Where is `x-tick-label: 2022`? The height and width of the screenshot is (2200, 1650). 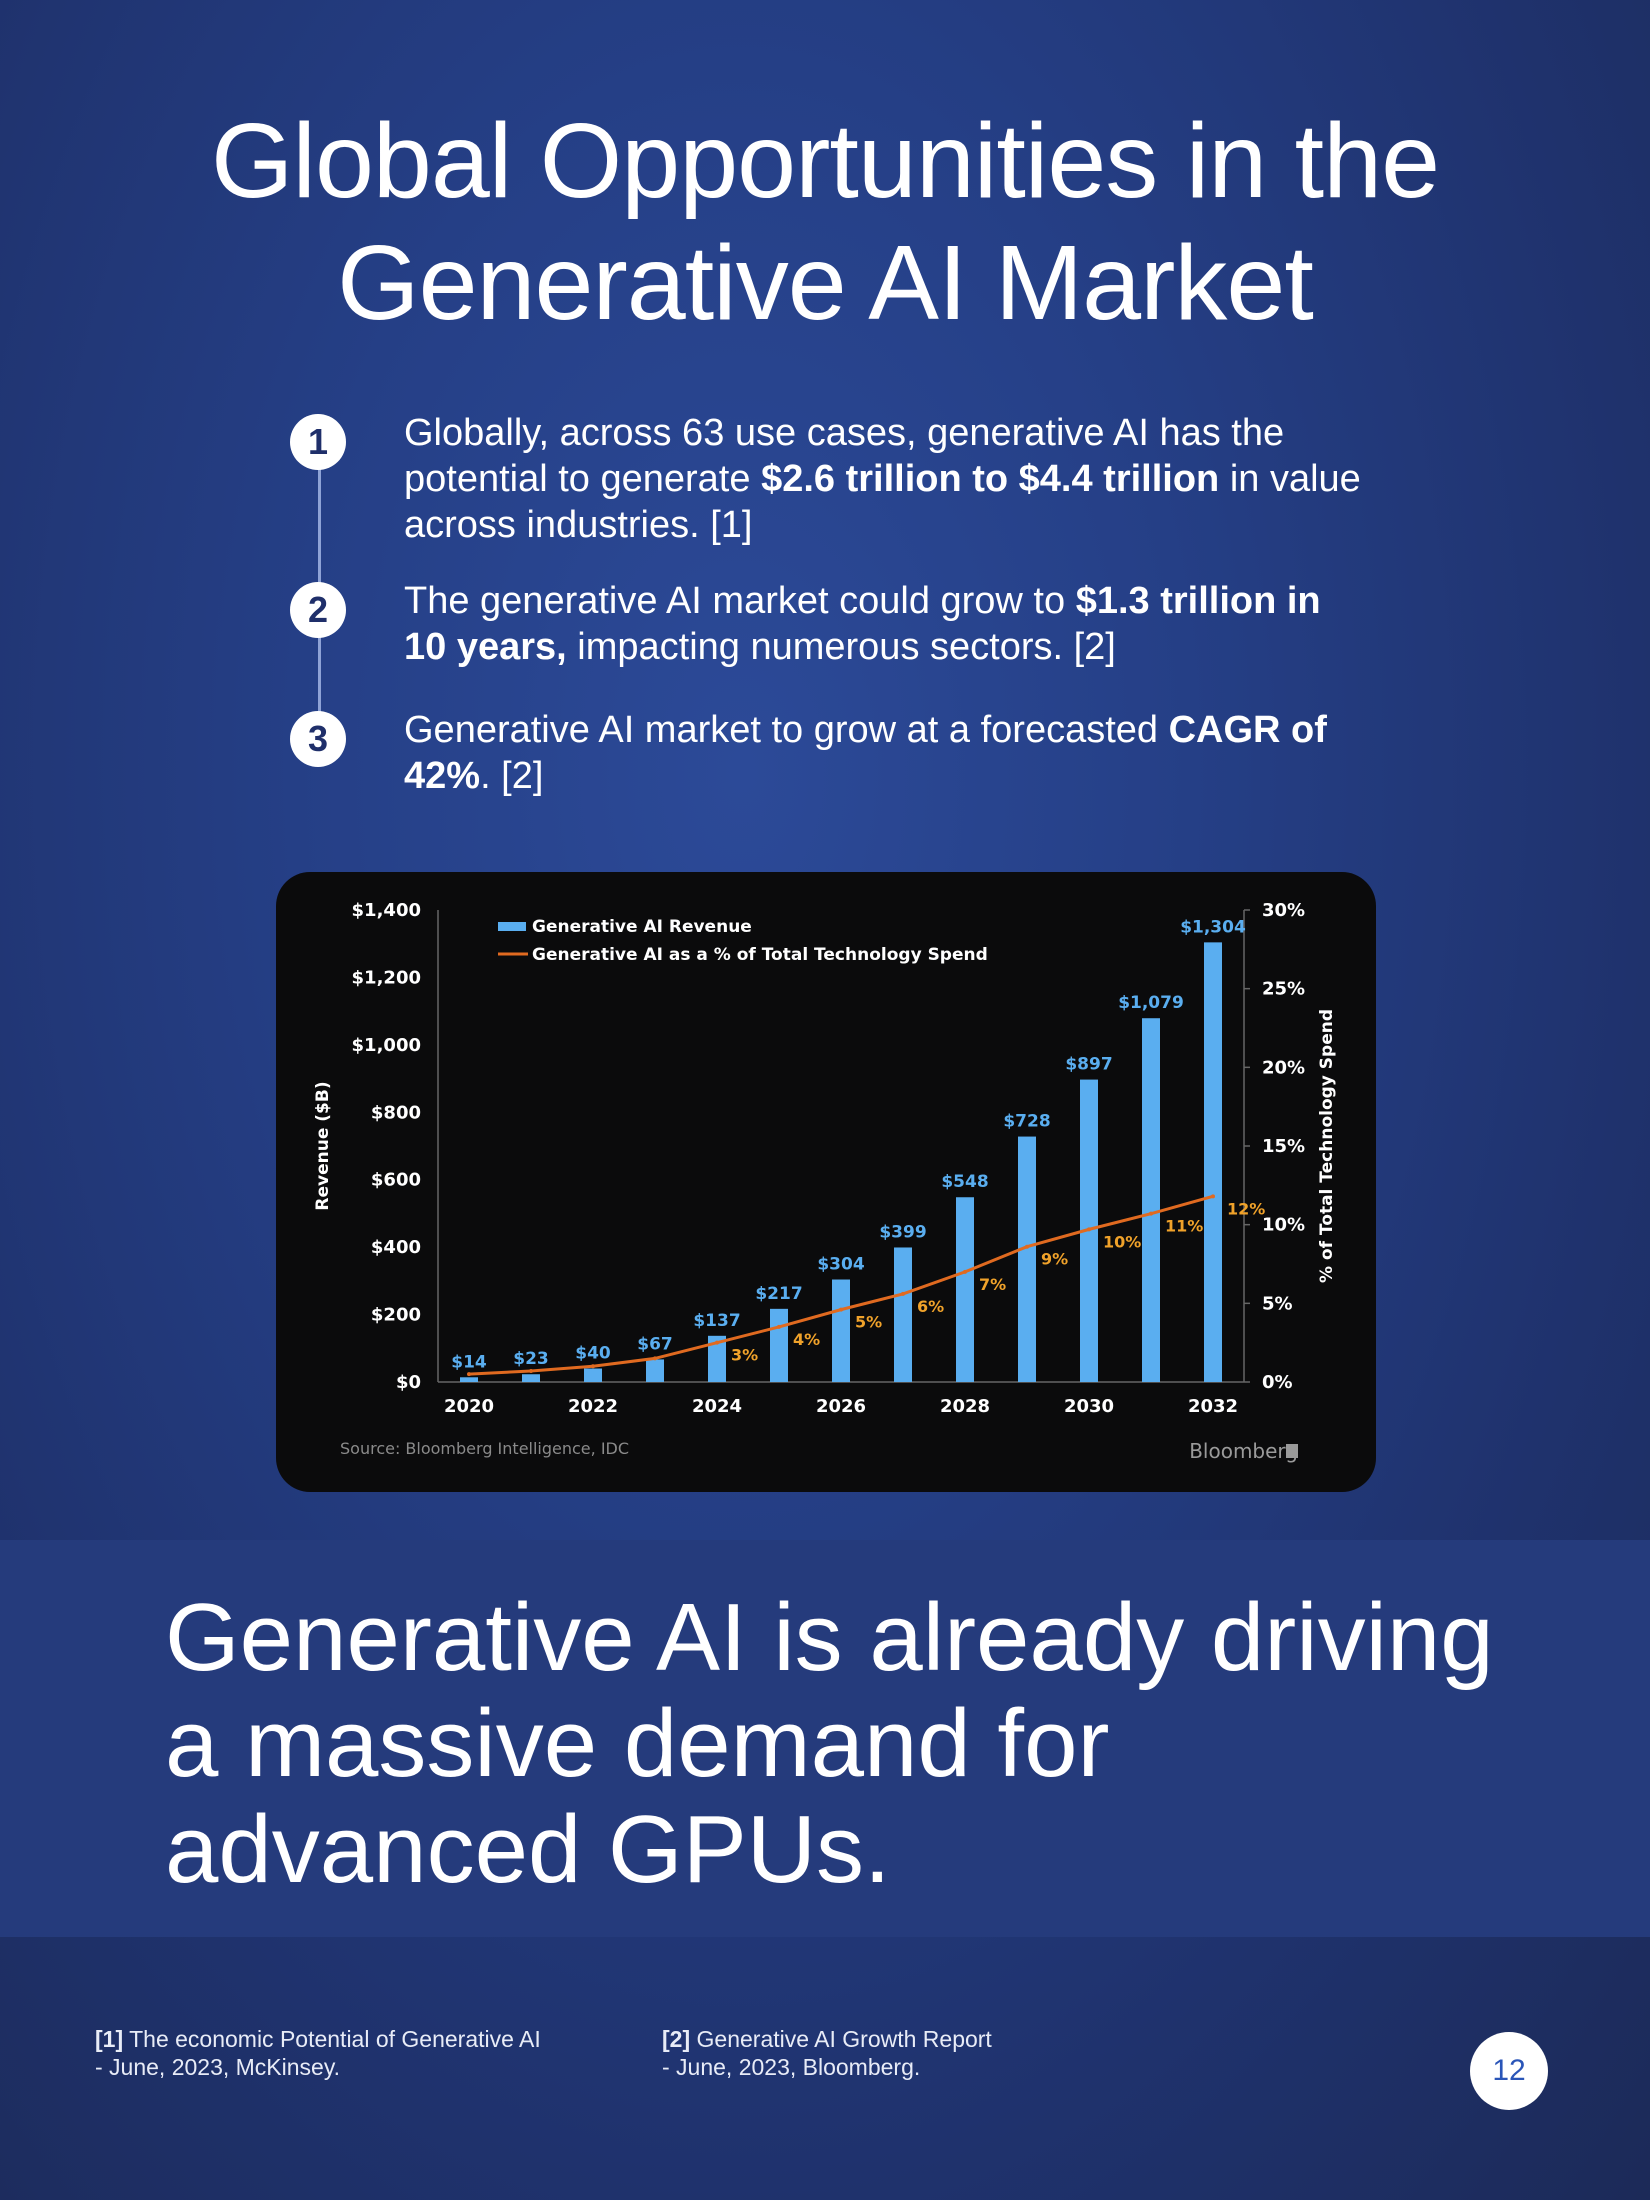 x-tick-label: 2022 is located at coordinates (593, 1406).